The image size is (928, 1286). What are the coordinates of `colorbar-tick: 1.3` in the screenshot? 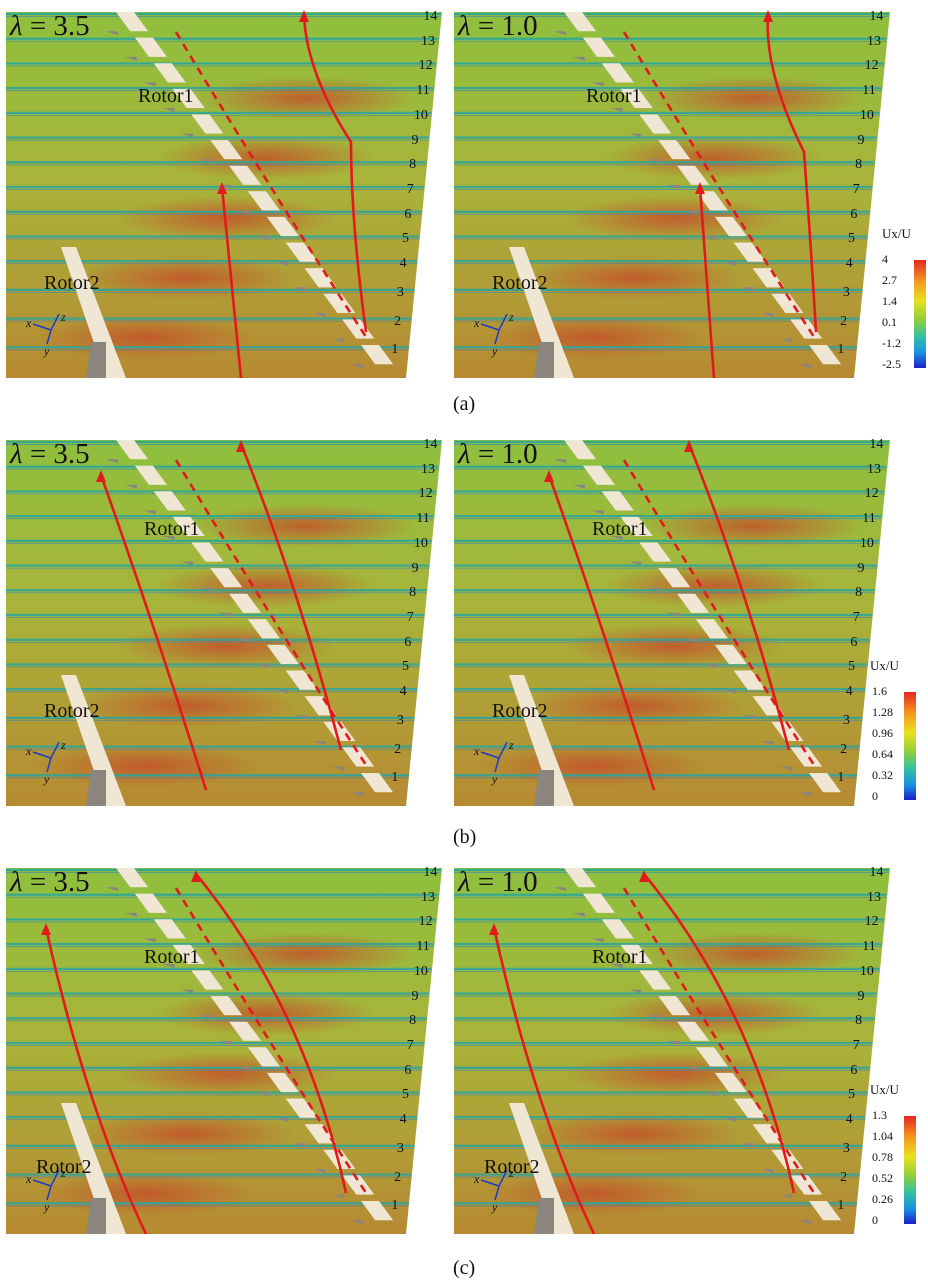 It's located at (879, 1115).